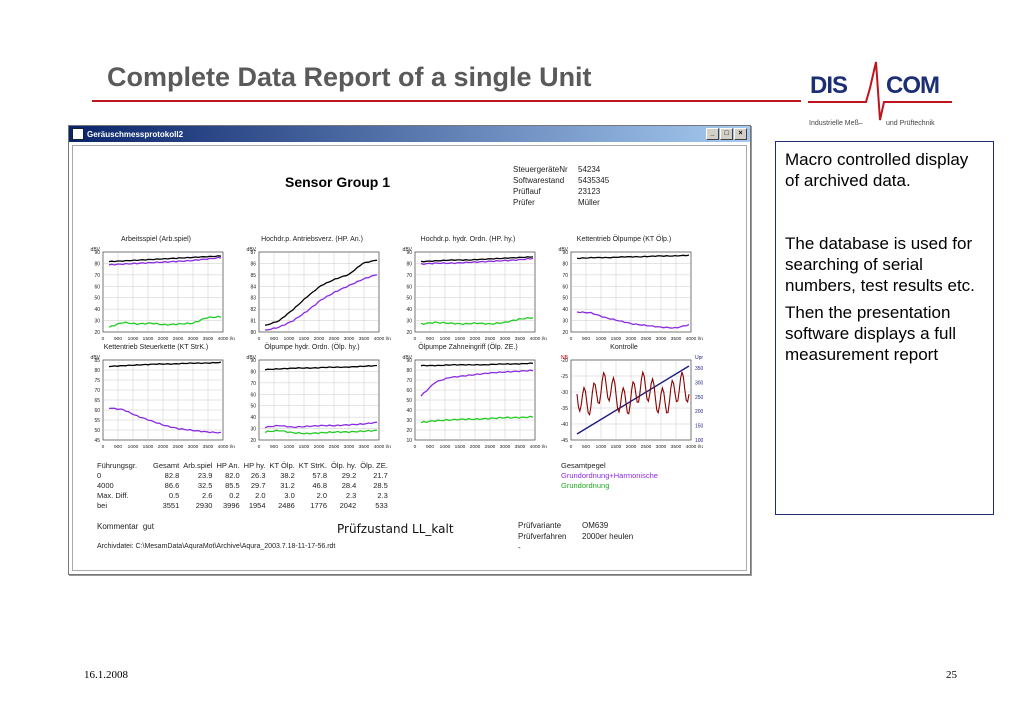 The height and width of the screenshot is (708, 1023). Describe the element at coordinates (527, 191) in the screenshot. I see `info-key: Prüflauf` at that location.